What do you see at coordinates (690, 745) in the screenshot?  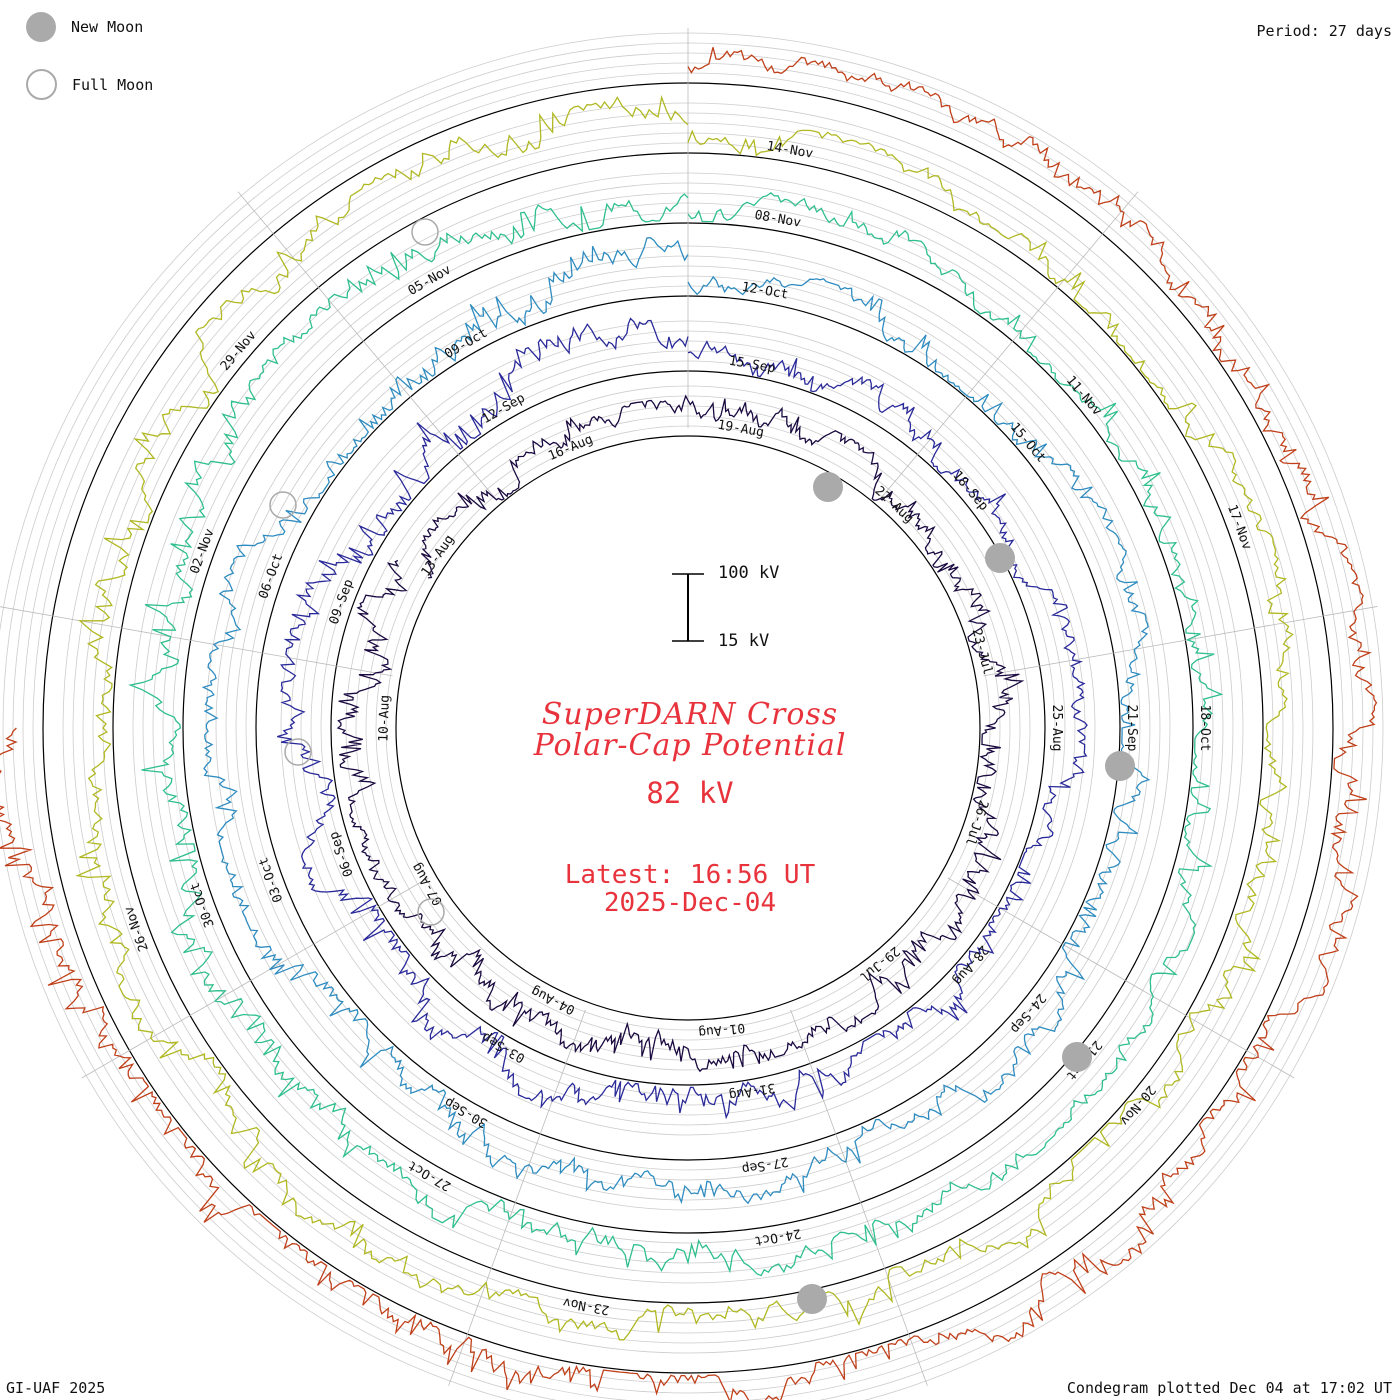 I see `chart-title-line2: Polar-Cap Potential` at bounding box center [690, 745].